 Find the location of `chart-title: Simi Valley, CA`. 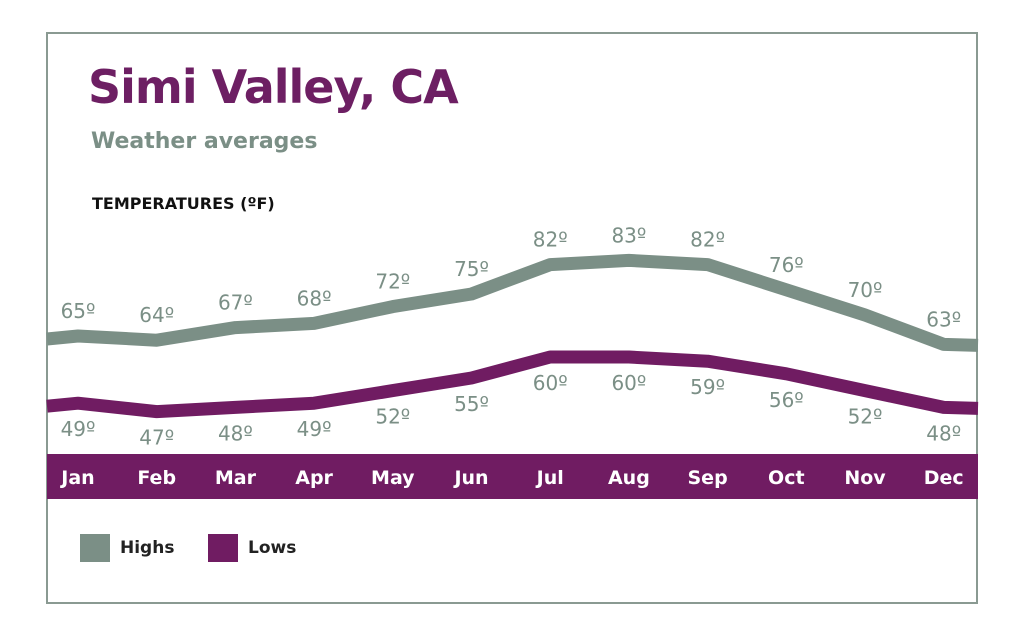

chart-title: Simi Valley, CA is located at coordinates (273, 87).